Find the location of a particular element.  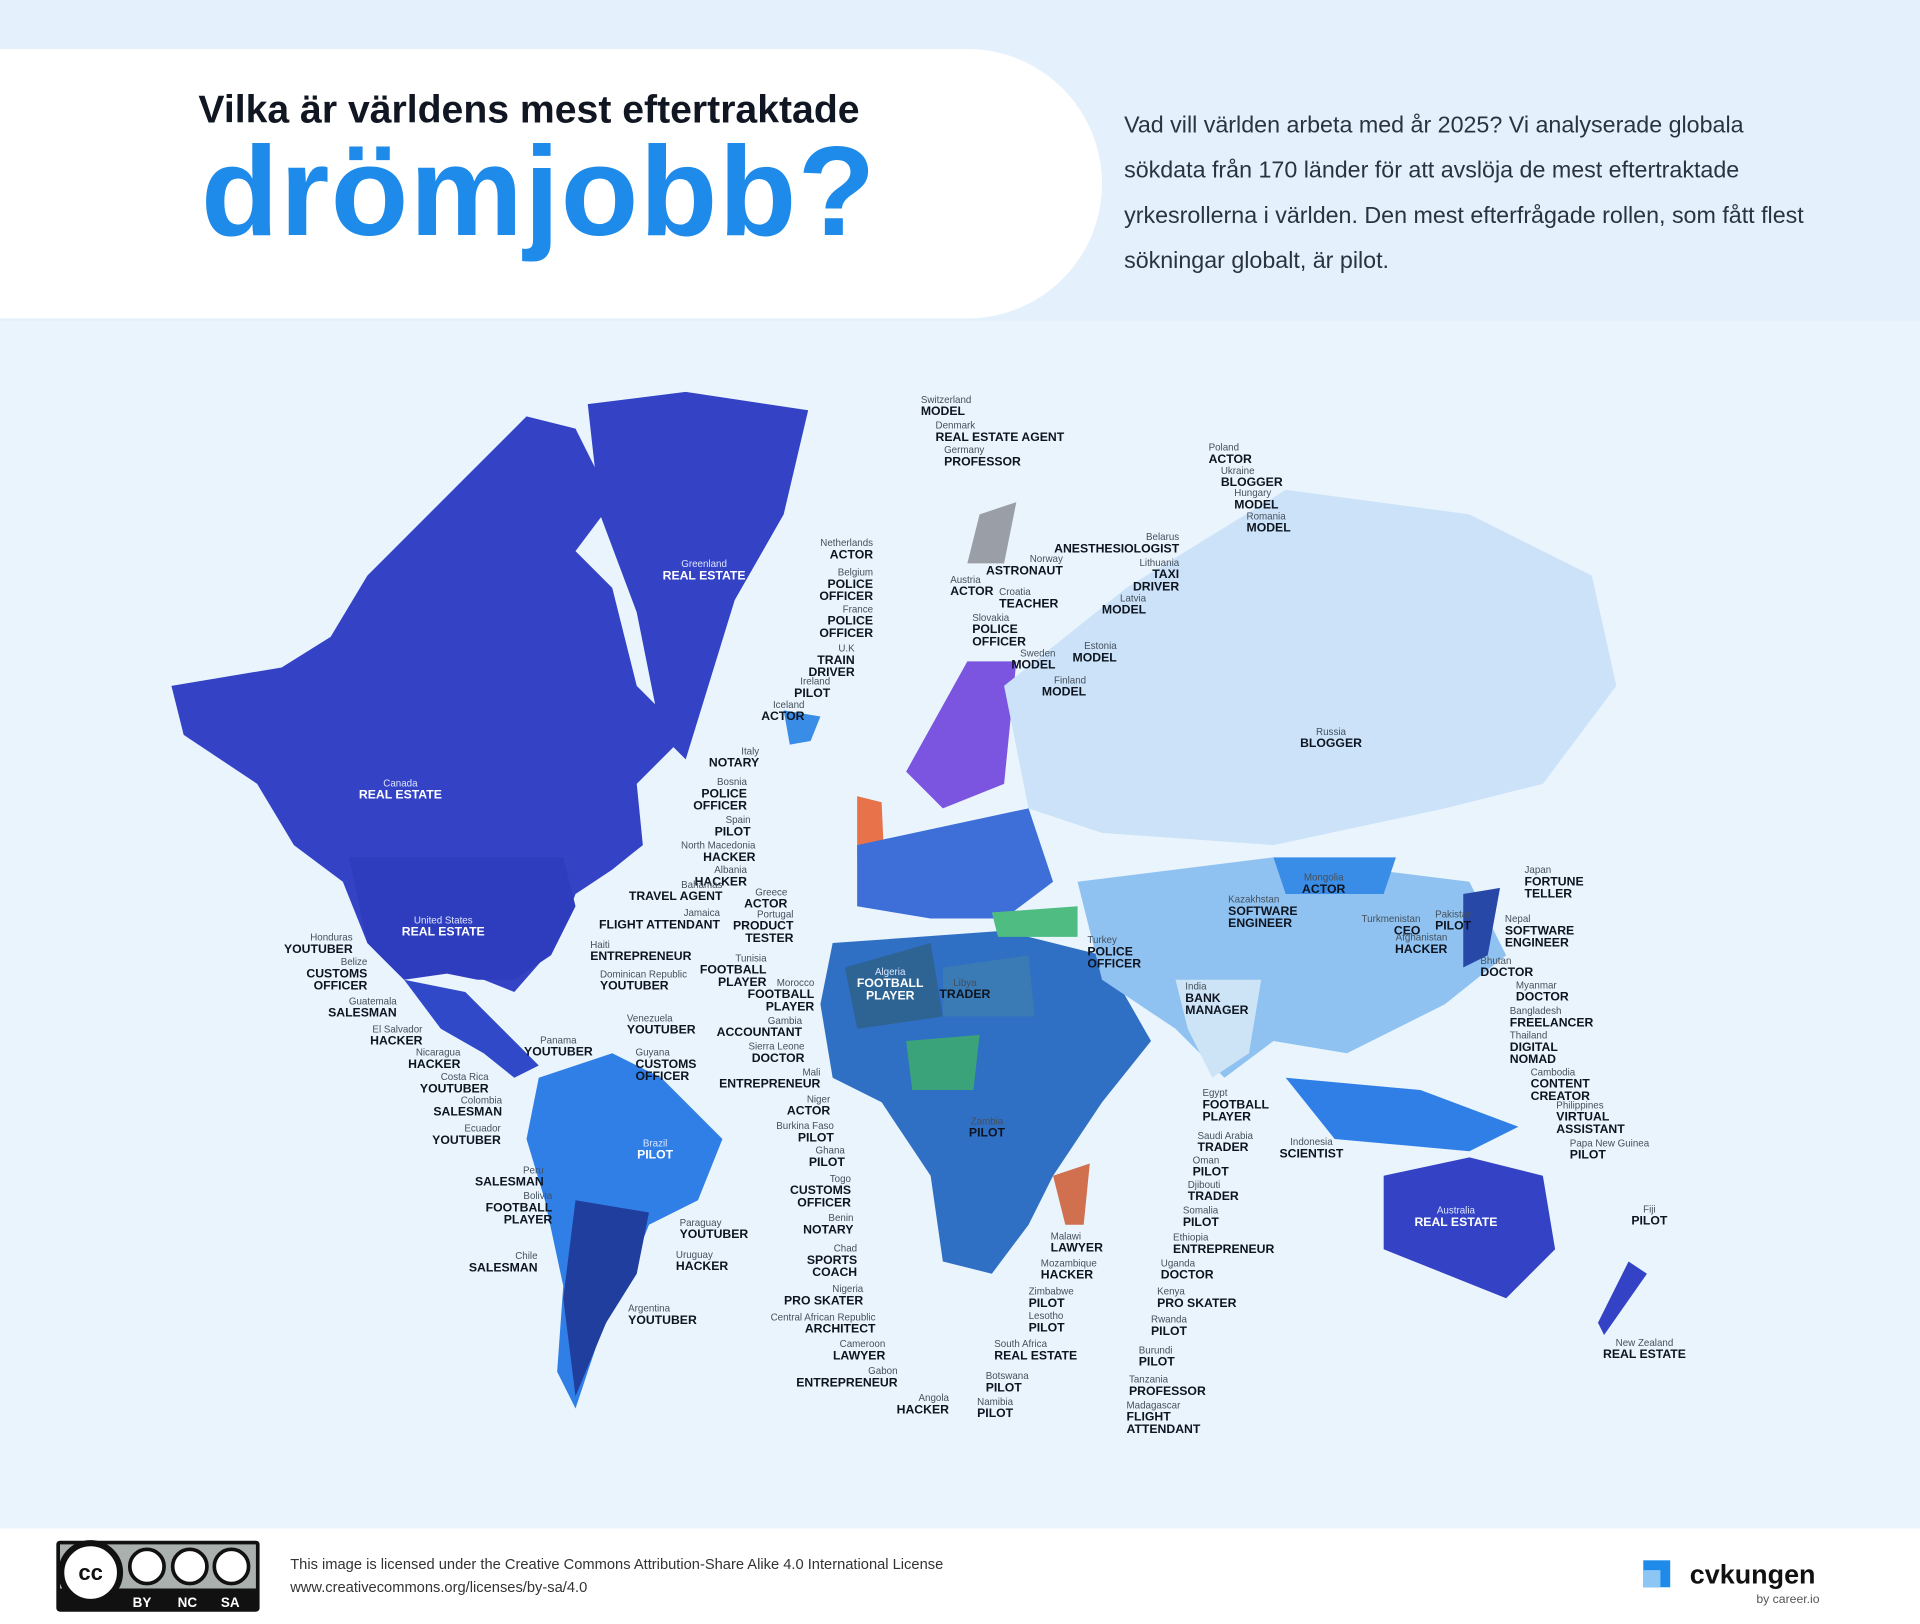

country-name: Cambodia is located at coordinates (1553, 1072).